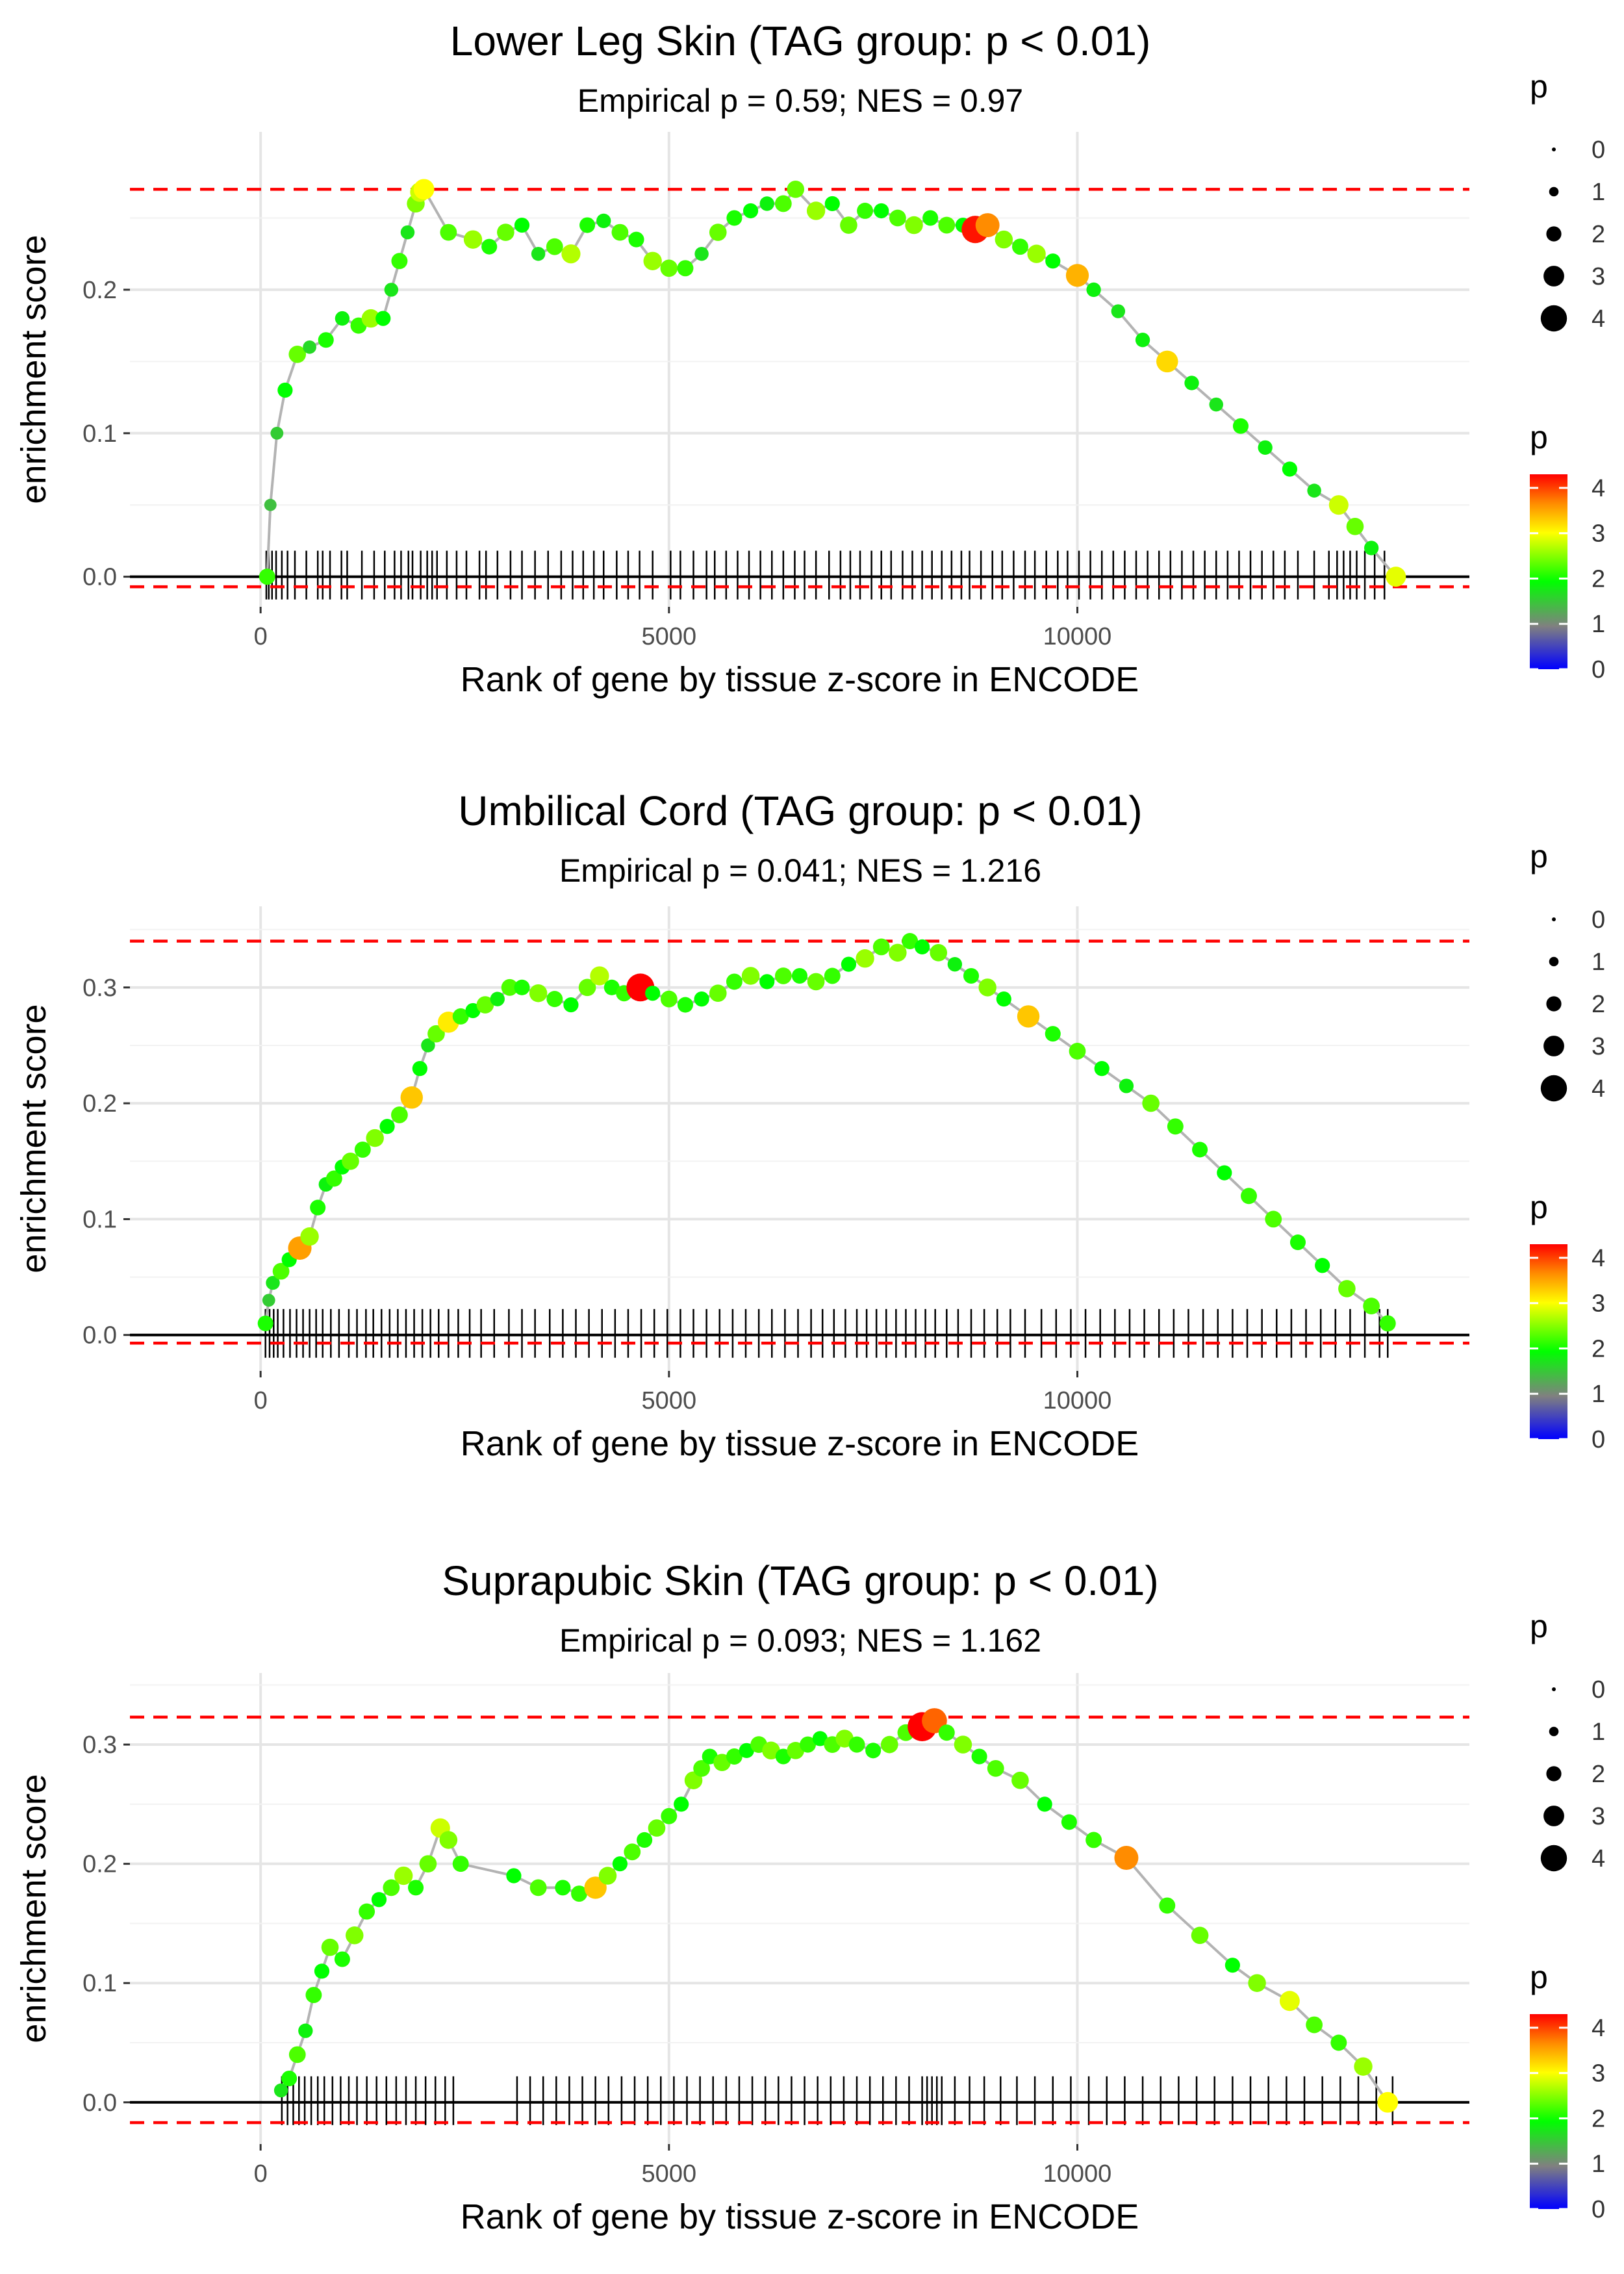  I want to click on legend-area: p 0 1 2 3 4 p 0 1 2 3 4 p 0 1 2 3 4 p 0 1 2 3 4 p 0 1 2 3 4 p 0 1 2 3 4, so click(1567, 1145).